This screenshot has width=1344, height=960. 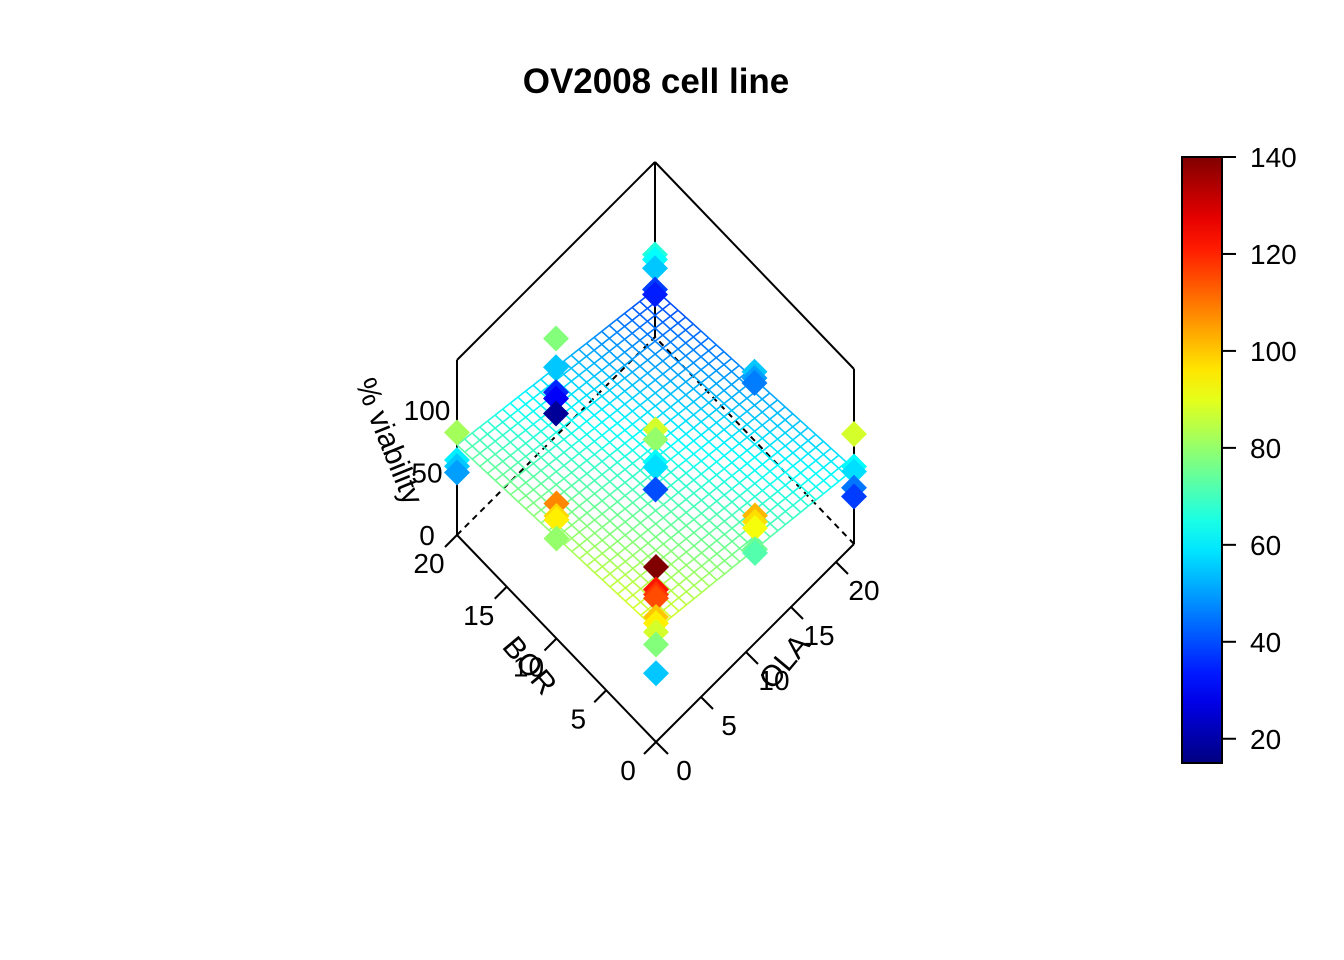 What do you see at coordinates (1273, 254) in the screenshot?
I see `colorbar-tick-label: 120` at bounding box center [1273, 254].